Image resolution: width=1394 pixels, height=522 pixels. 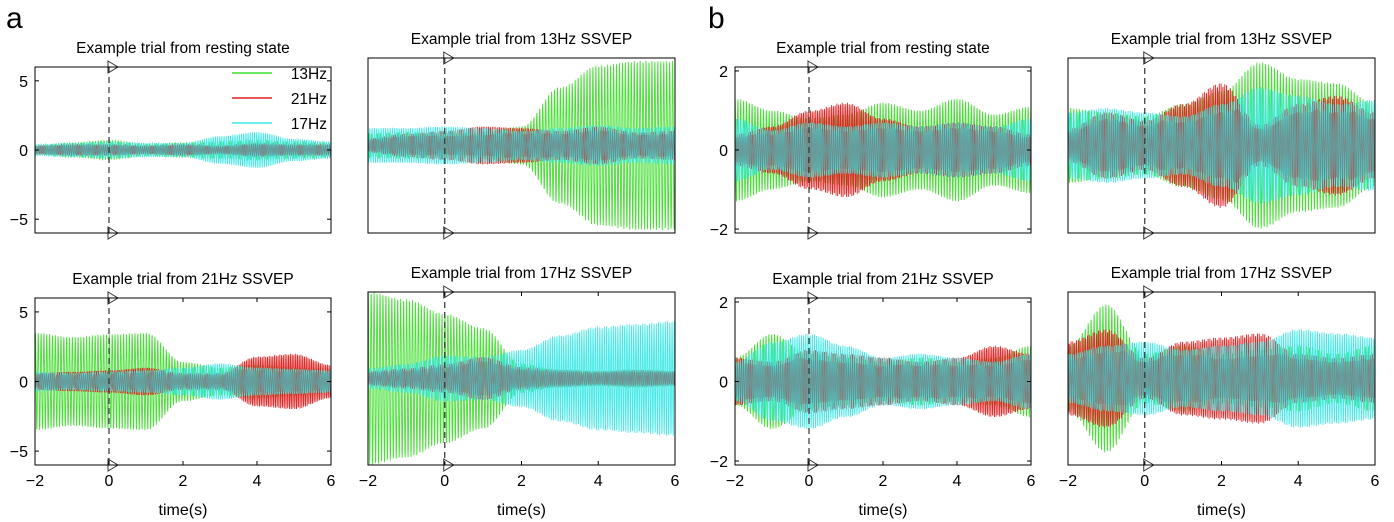 I want to click on legend-label-13Hz: 13Hz, so click(x=309, y=74).